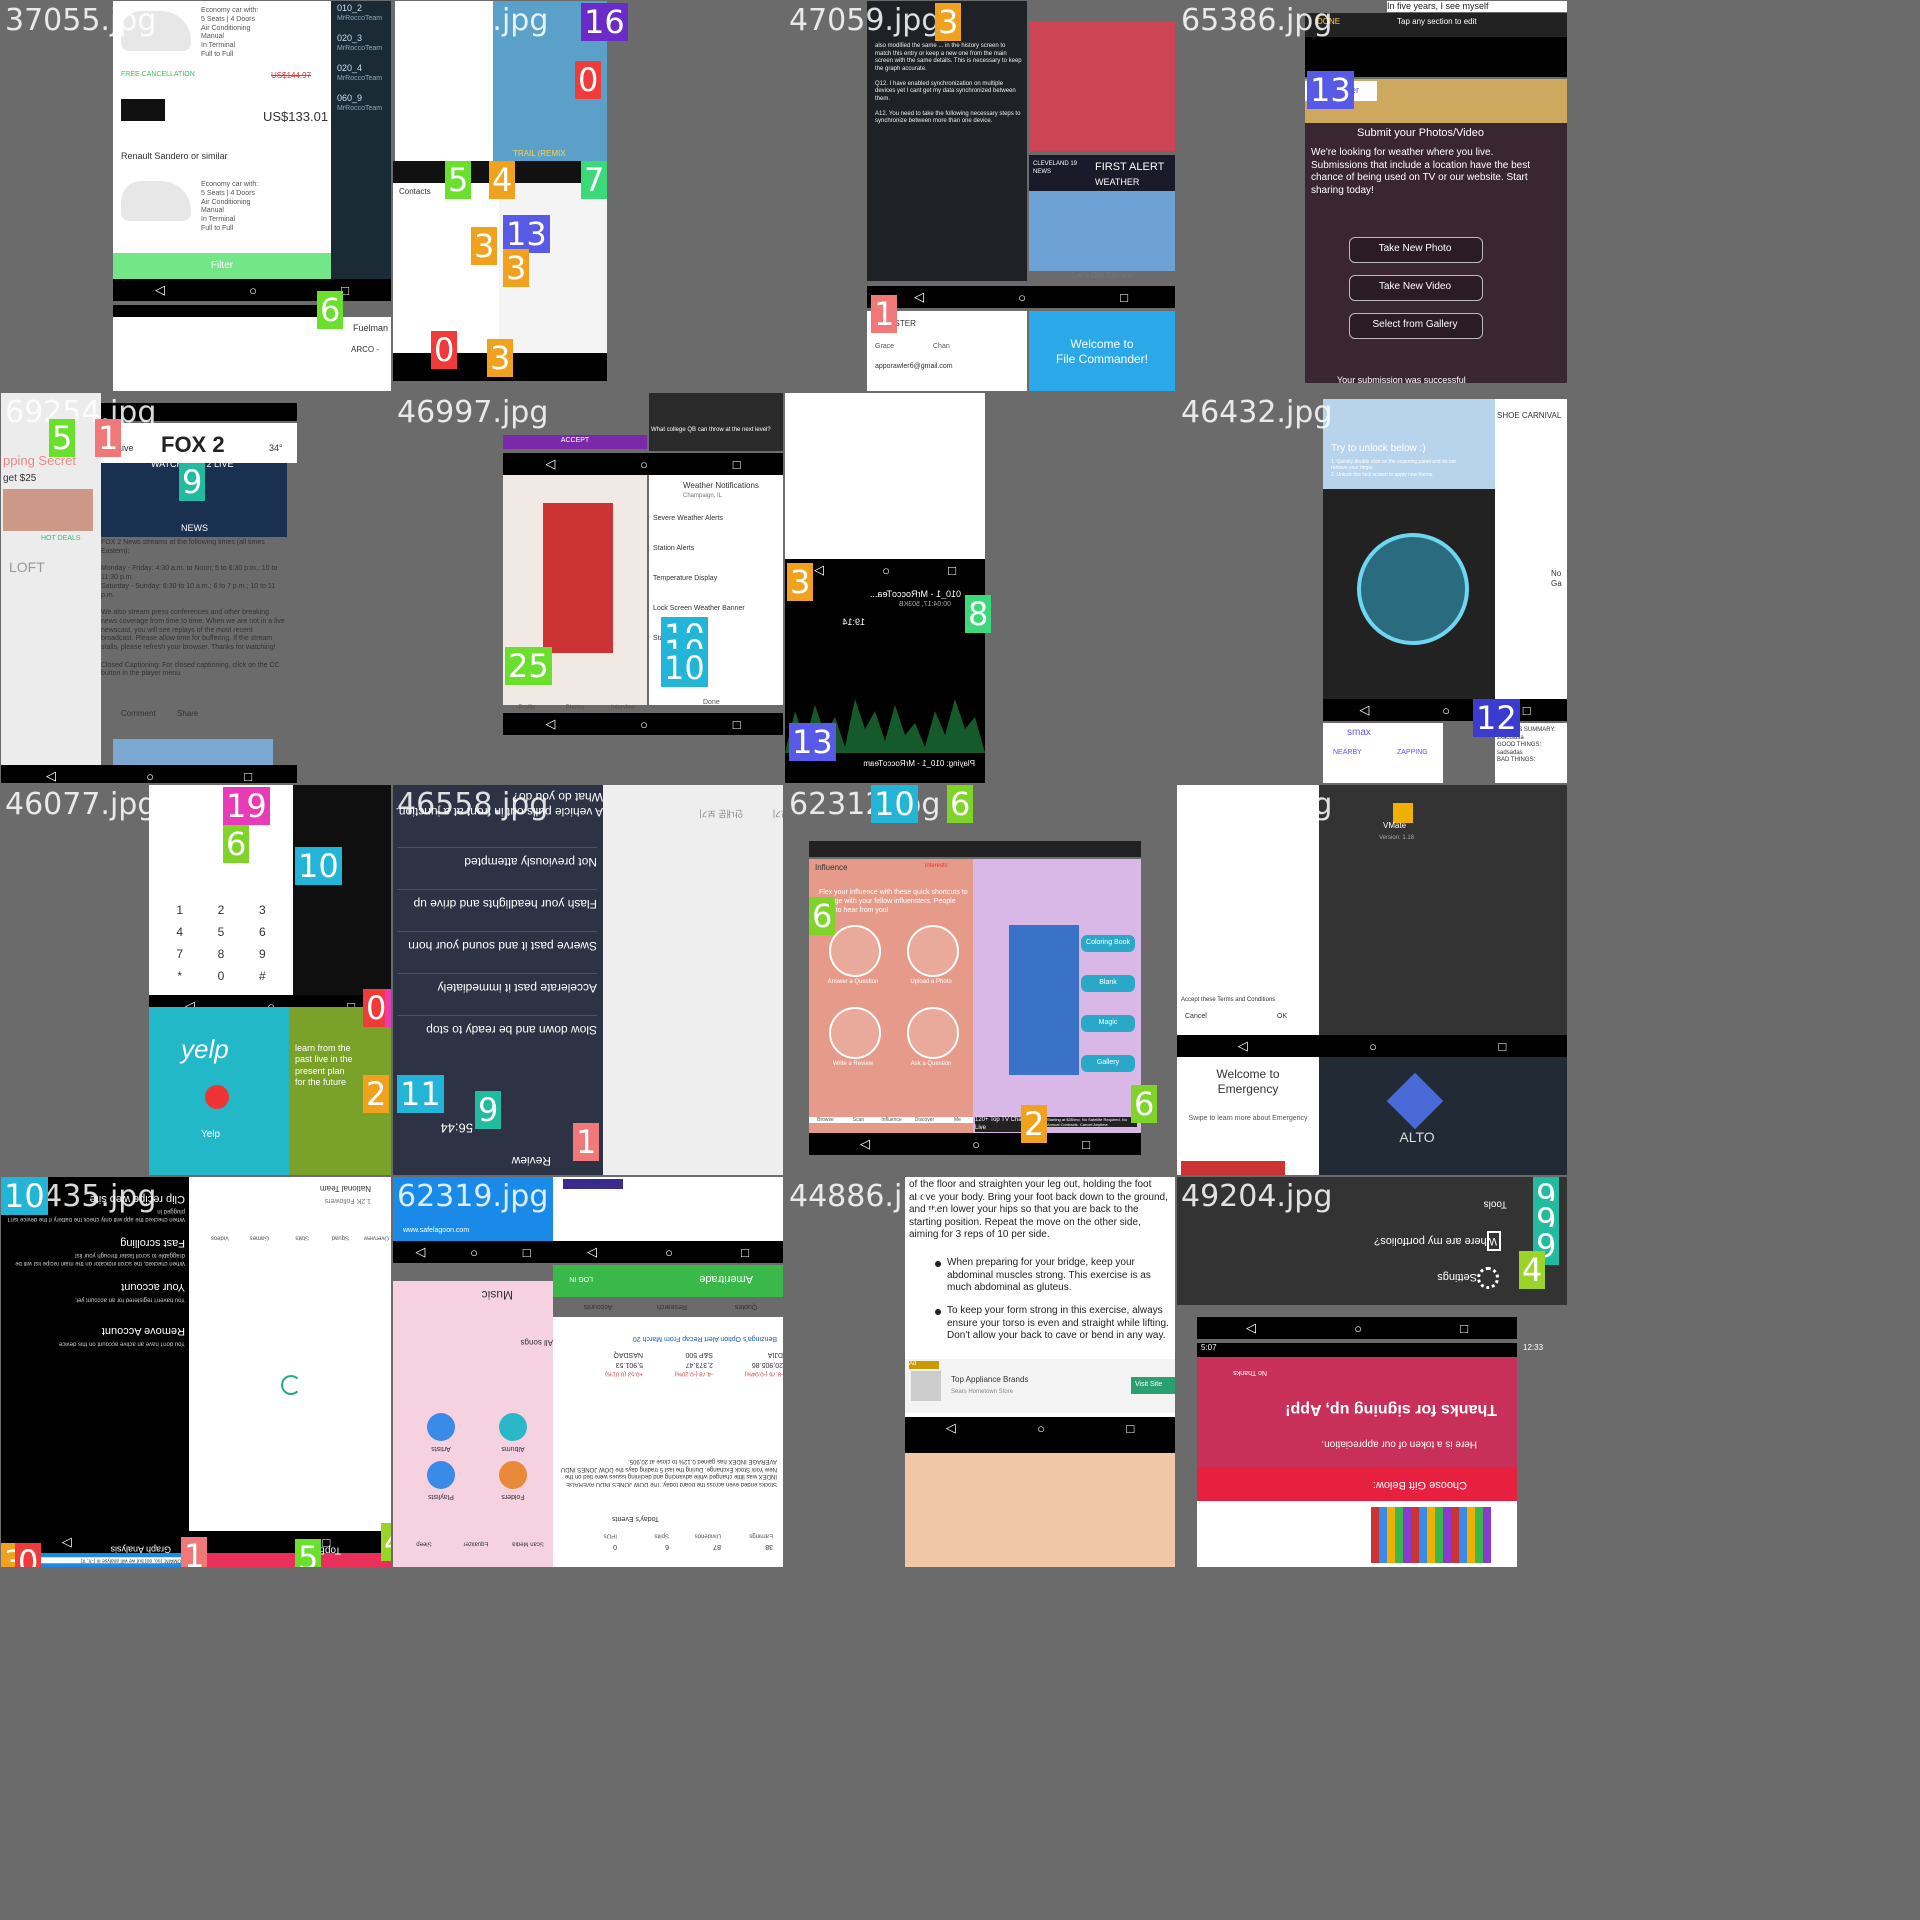 The image size is (1920, 1920). I want to click on bottom-tab: Browse, so click(825, 1120).